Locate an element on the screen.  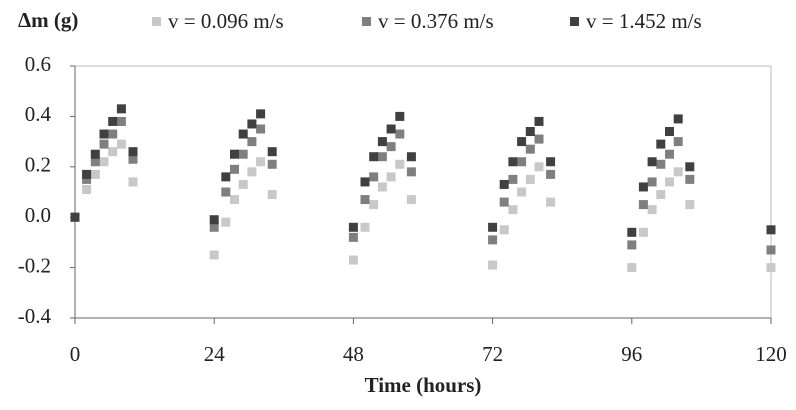
x-tick-label: 24 is located at coordinates (215, 354).